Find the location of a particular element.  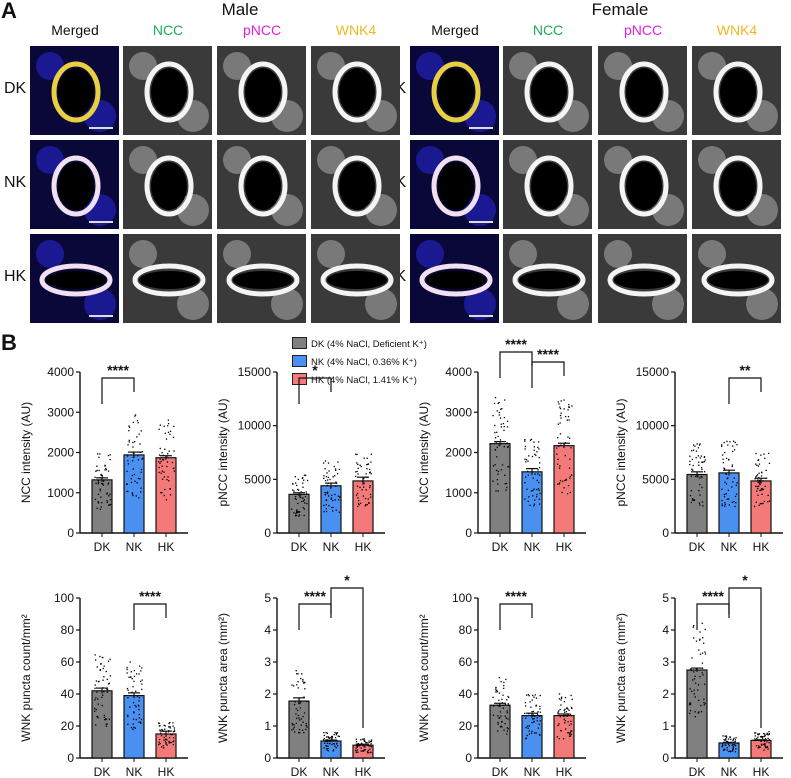

male-micrograph-nk-ncc is located at coordinates (167, 184).